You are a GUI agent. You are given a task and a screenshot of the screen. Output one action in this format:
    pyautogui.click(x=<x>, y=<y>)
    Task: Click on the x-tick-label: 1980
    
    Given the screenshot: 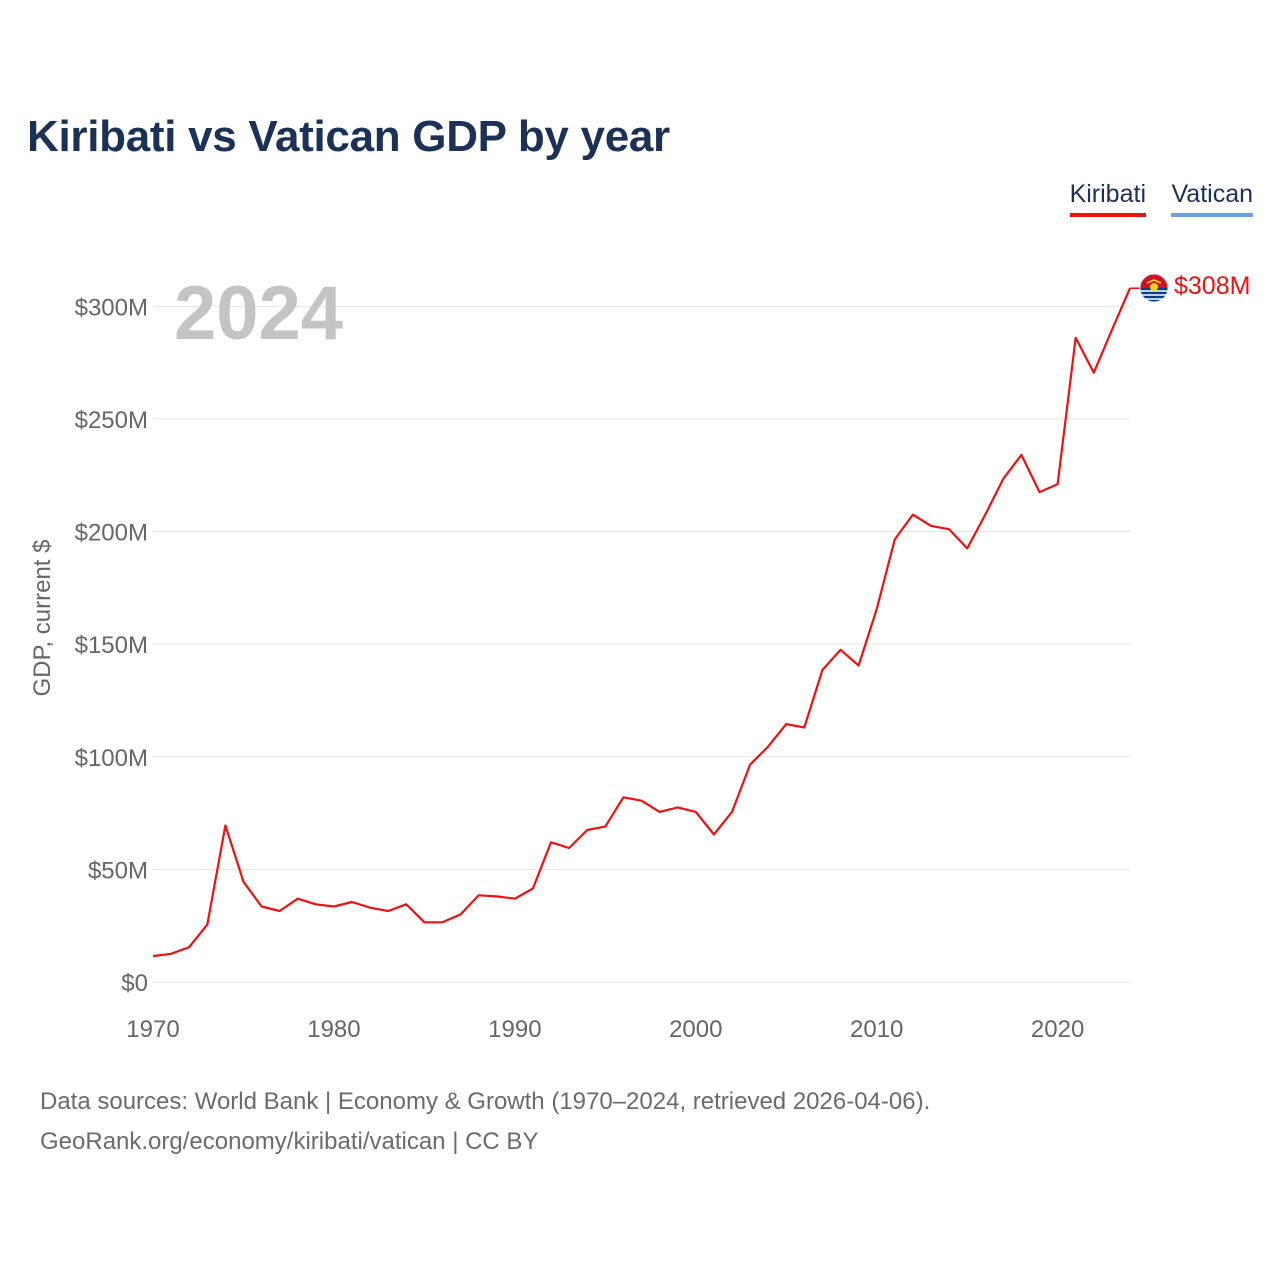 What is the action you would take?
    pyautogui.click(x=333, y=1029)
    